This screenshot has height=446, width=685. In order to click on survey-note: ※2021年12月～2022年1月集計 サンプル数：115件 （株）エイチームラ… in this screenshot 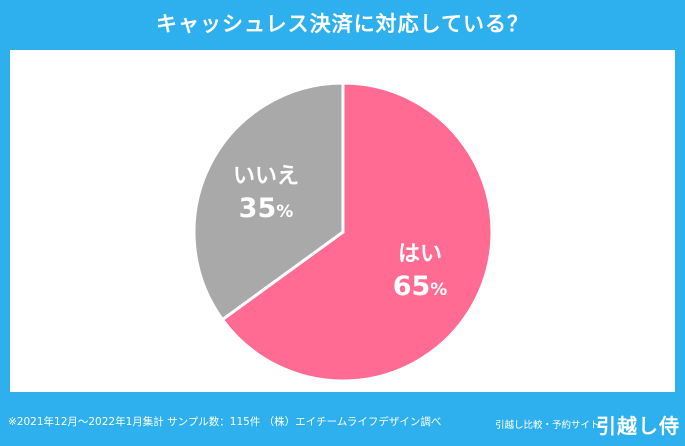, I will do `click(225, 422)`.